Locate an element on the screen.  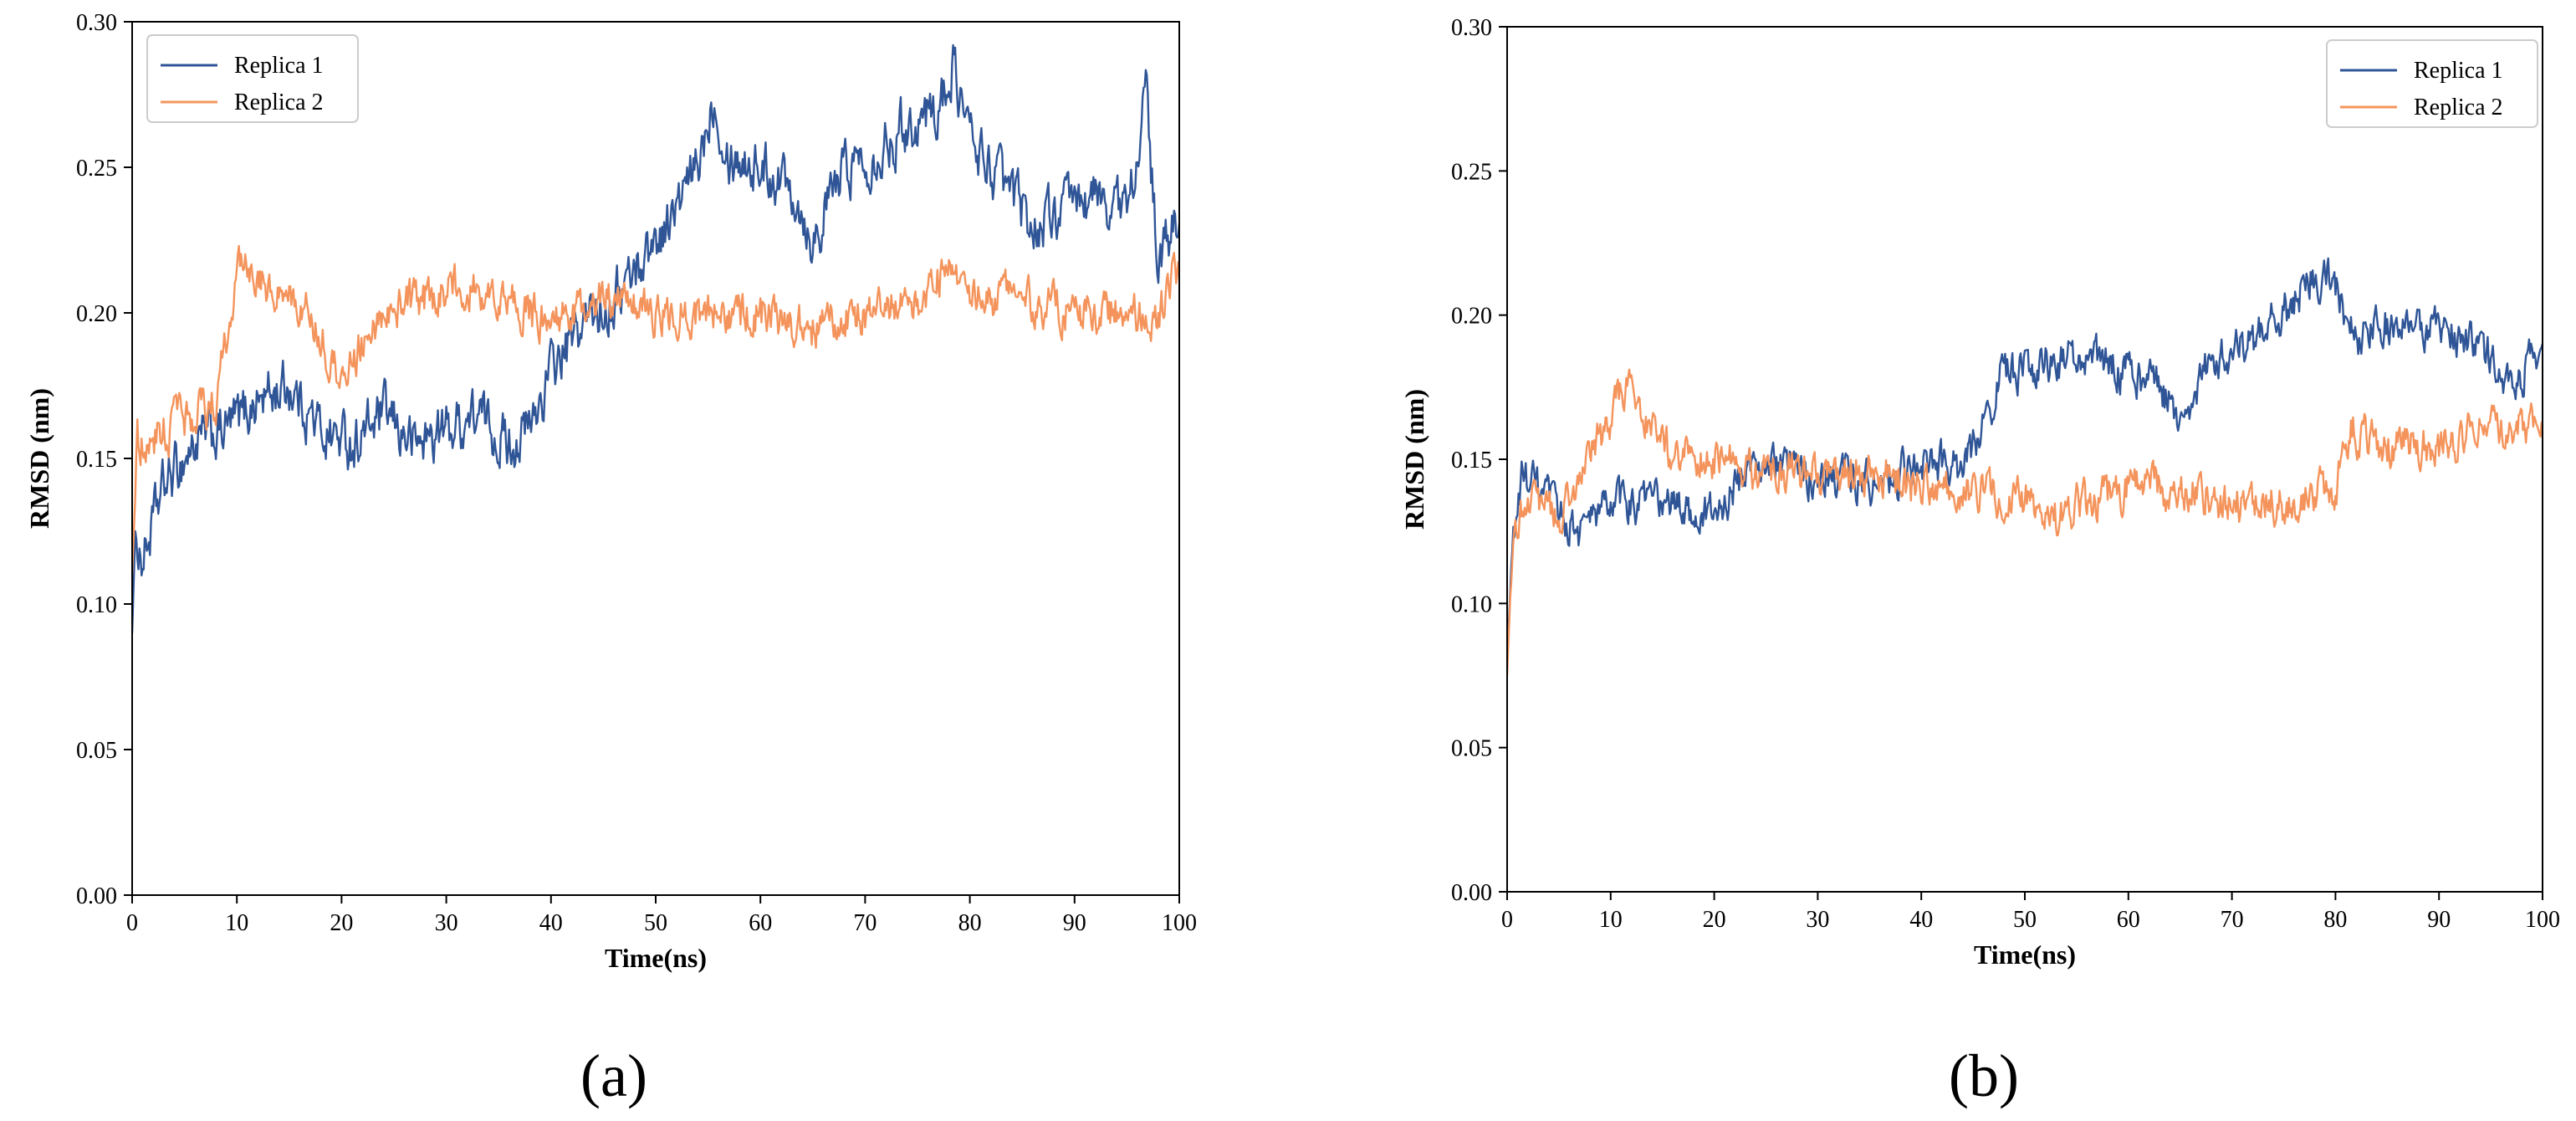
panel-label: (a) is located at coordinates (613, 1075).